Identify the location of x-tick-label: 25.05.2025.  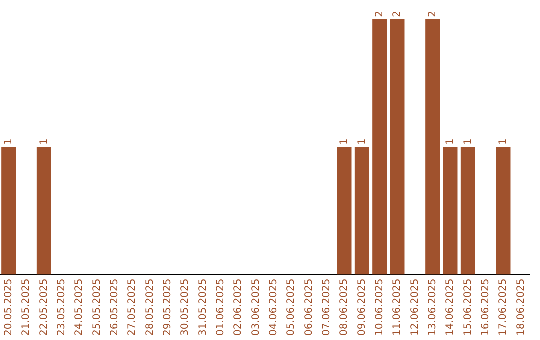
(97, 307).